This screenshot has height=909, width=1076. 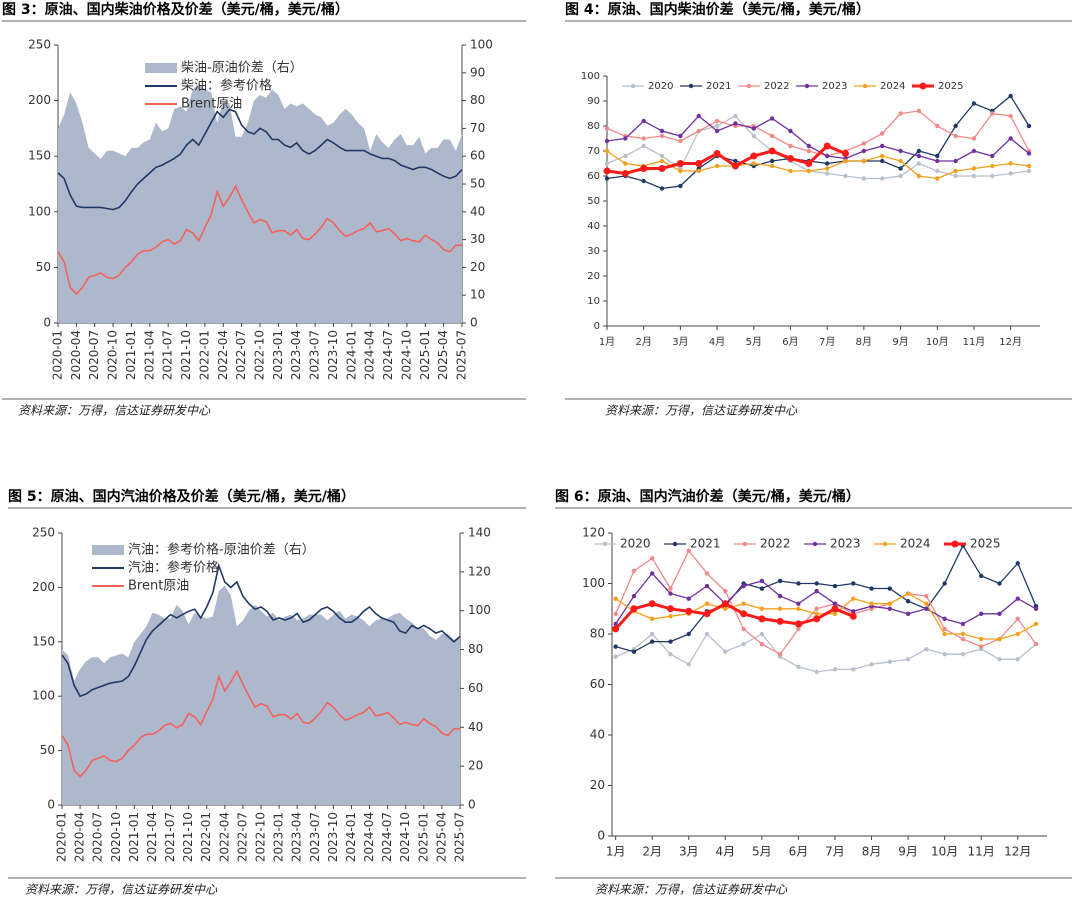 What do you see at coordinates (242, 68) in the screenshot?
I see `legend-label: 柴油-原油价差（右）` at bounding box center [242, 68].